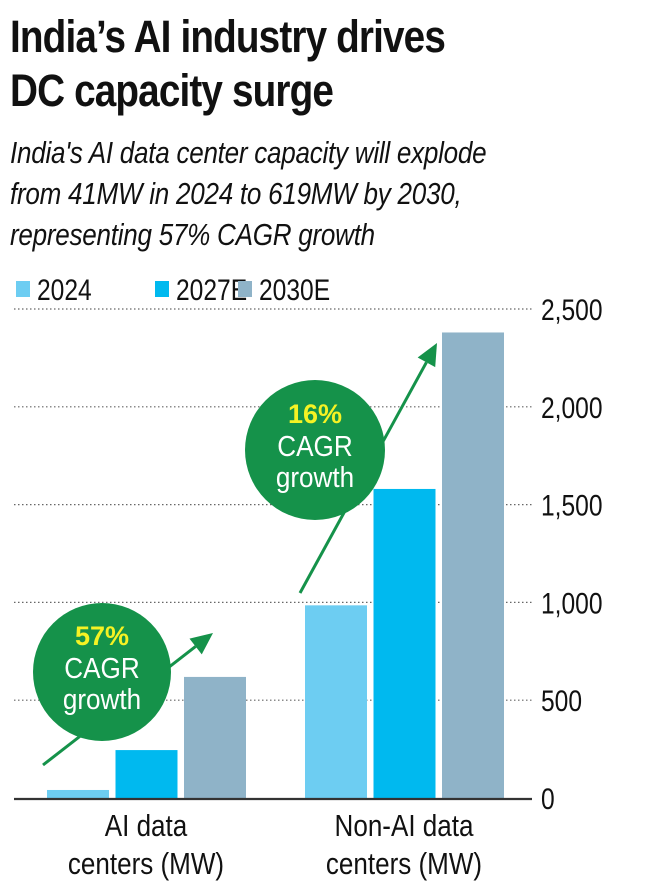 Image resolution: width=660 pixels, height=895 pixels. Describe the element at coordinates (548, 799) in the screenshot. I see `y-tick-label: 0` at that location.